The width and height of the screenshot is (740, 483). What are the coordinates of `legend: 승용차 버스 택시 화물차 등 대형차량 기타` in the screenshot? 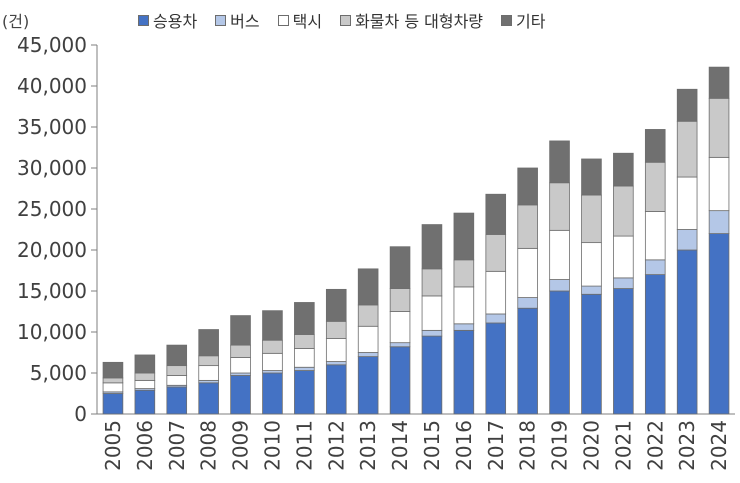 It's located at (341, 20).